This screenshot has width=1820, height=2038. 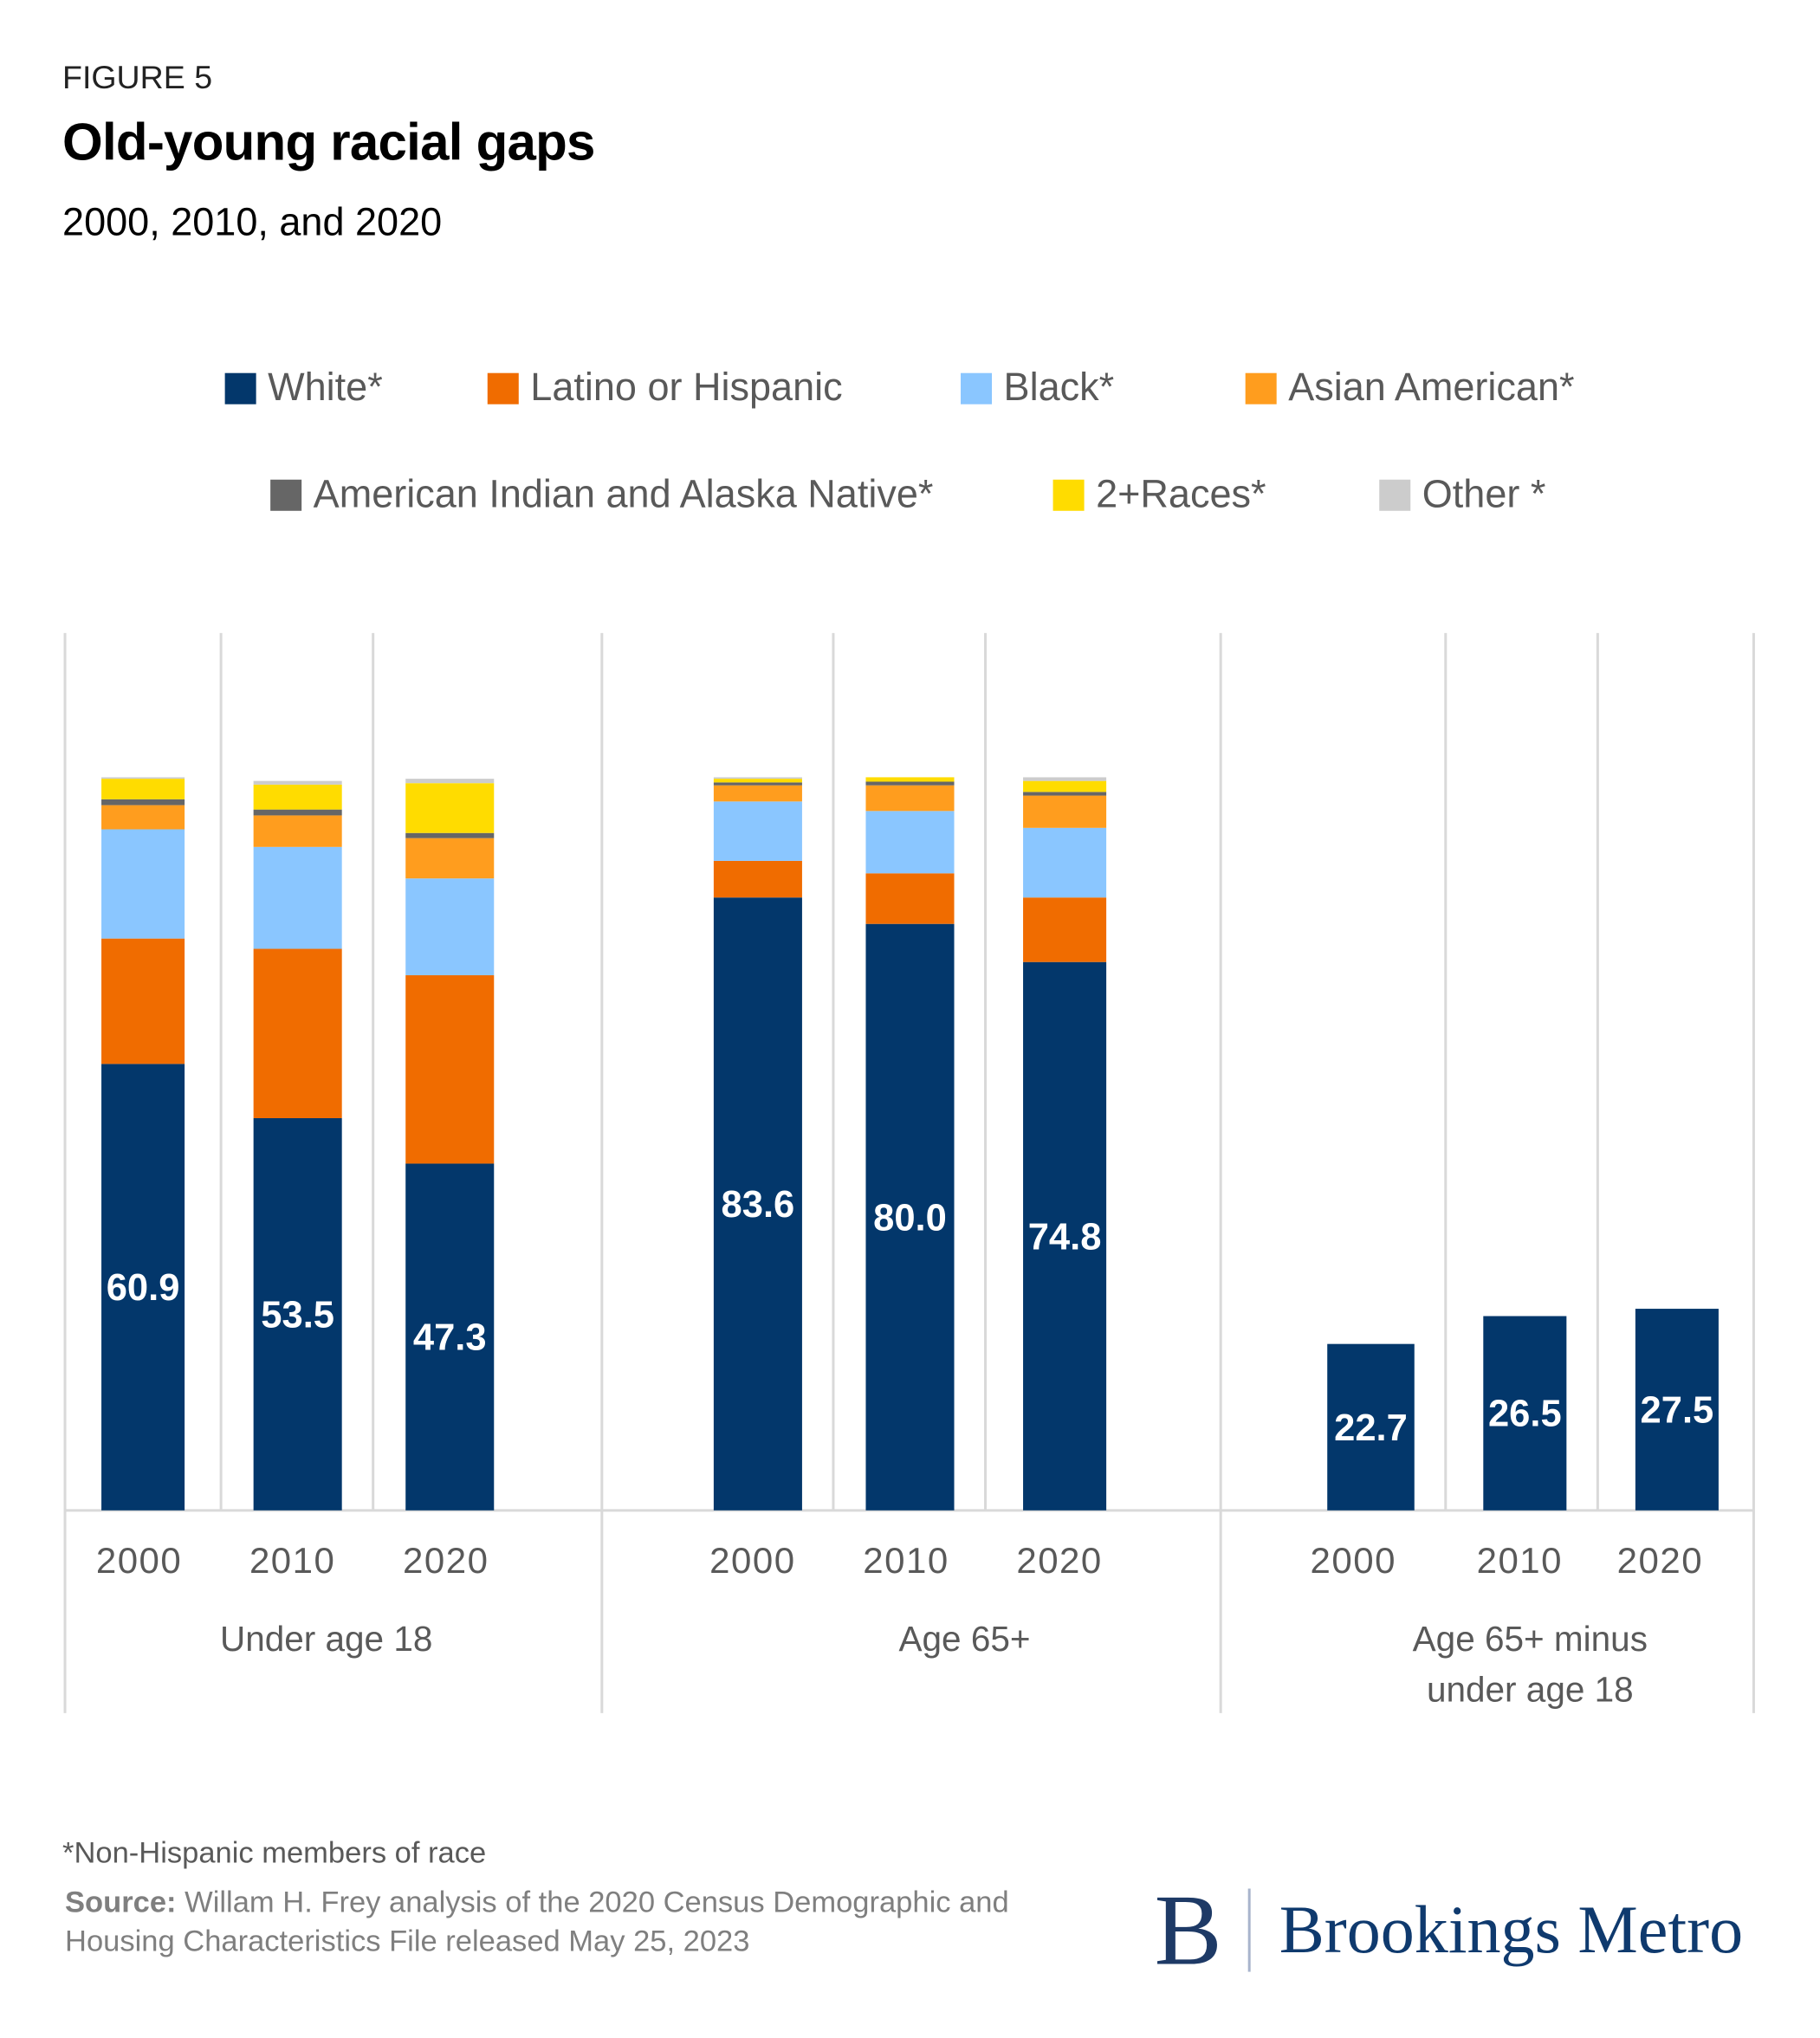 What do you see at coordinates (326, 1639) in the screenshot?
I see `group-label: Under age 18` at bounding box center [326, 1639].